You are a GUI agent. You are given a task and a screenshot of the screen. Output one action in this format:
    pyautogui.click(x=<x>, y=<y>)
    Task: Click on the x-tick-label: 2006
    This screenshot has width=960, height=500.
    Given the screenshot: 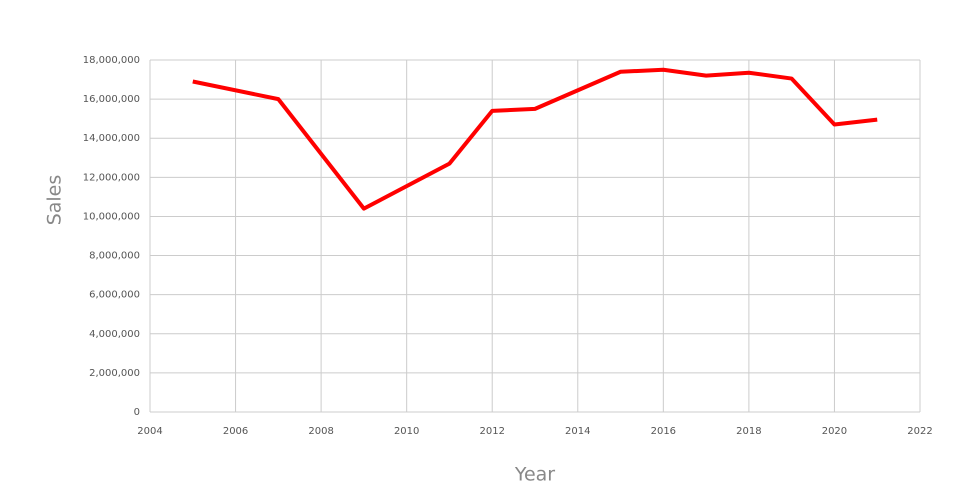 What is the action you would take?
    pyautogui.click(x=235, y=431)
    